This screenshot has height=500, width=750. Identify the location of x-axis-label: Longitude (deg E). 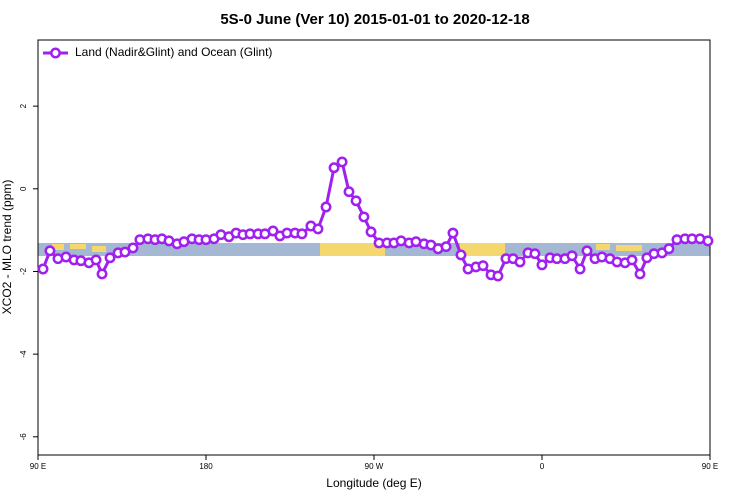
(373, 483).